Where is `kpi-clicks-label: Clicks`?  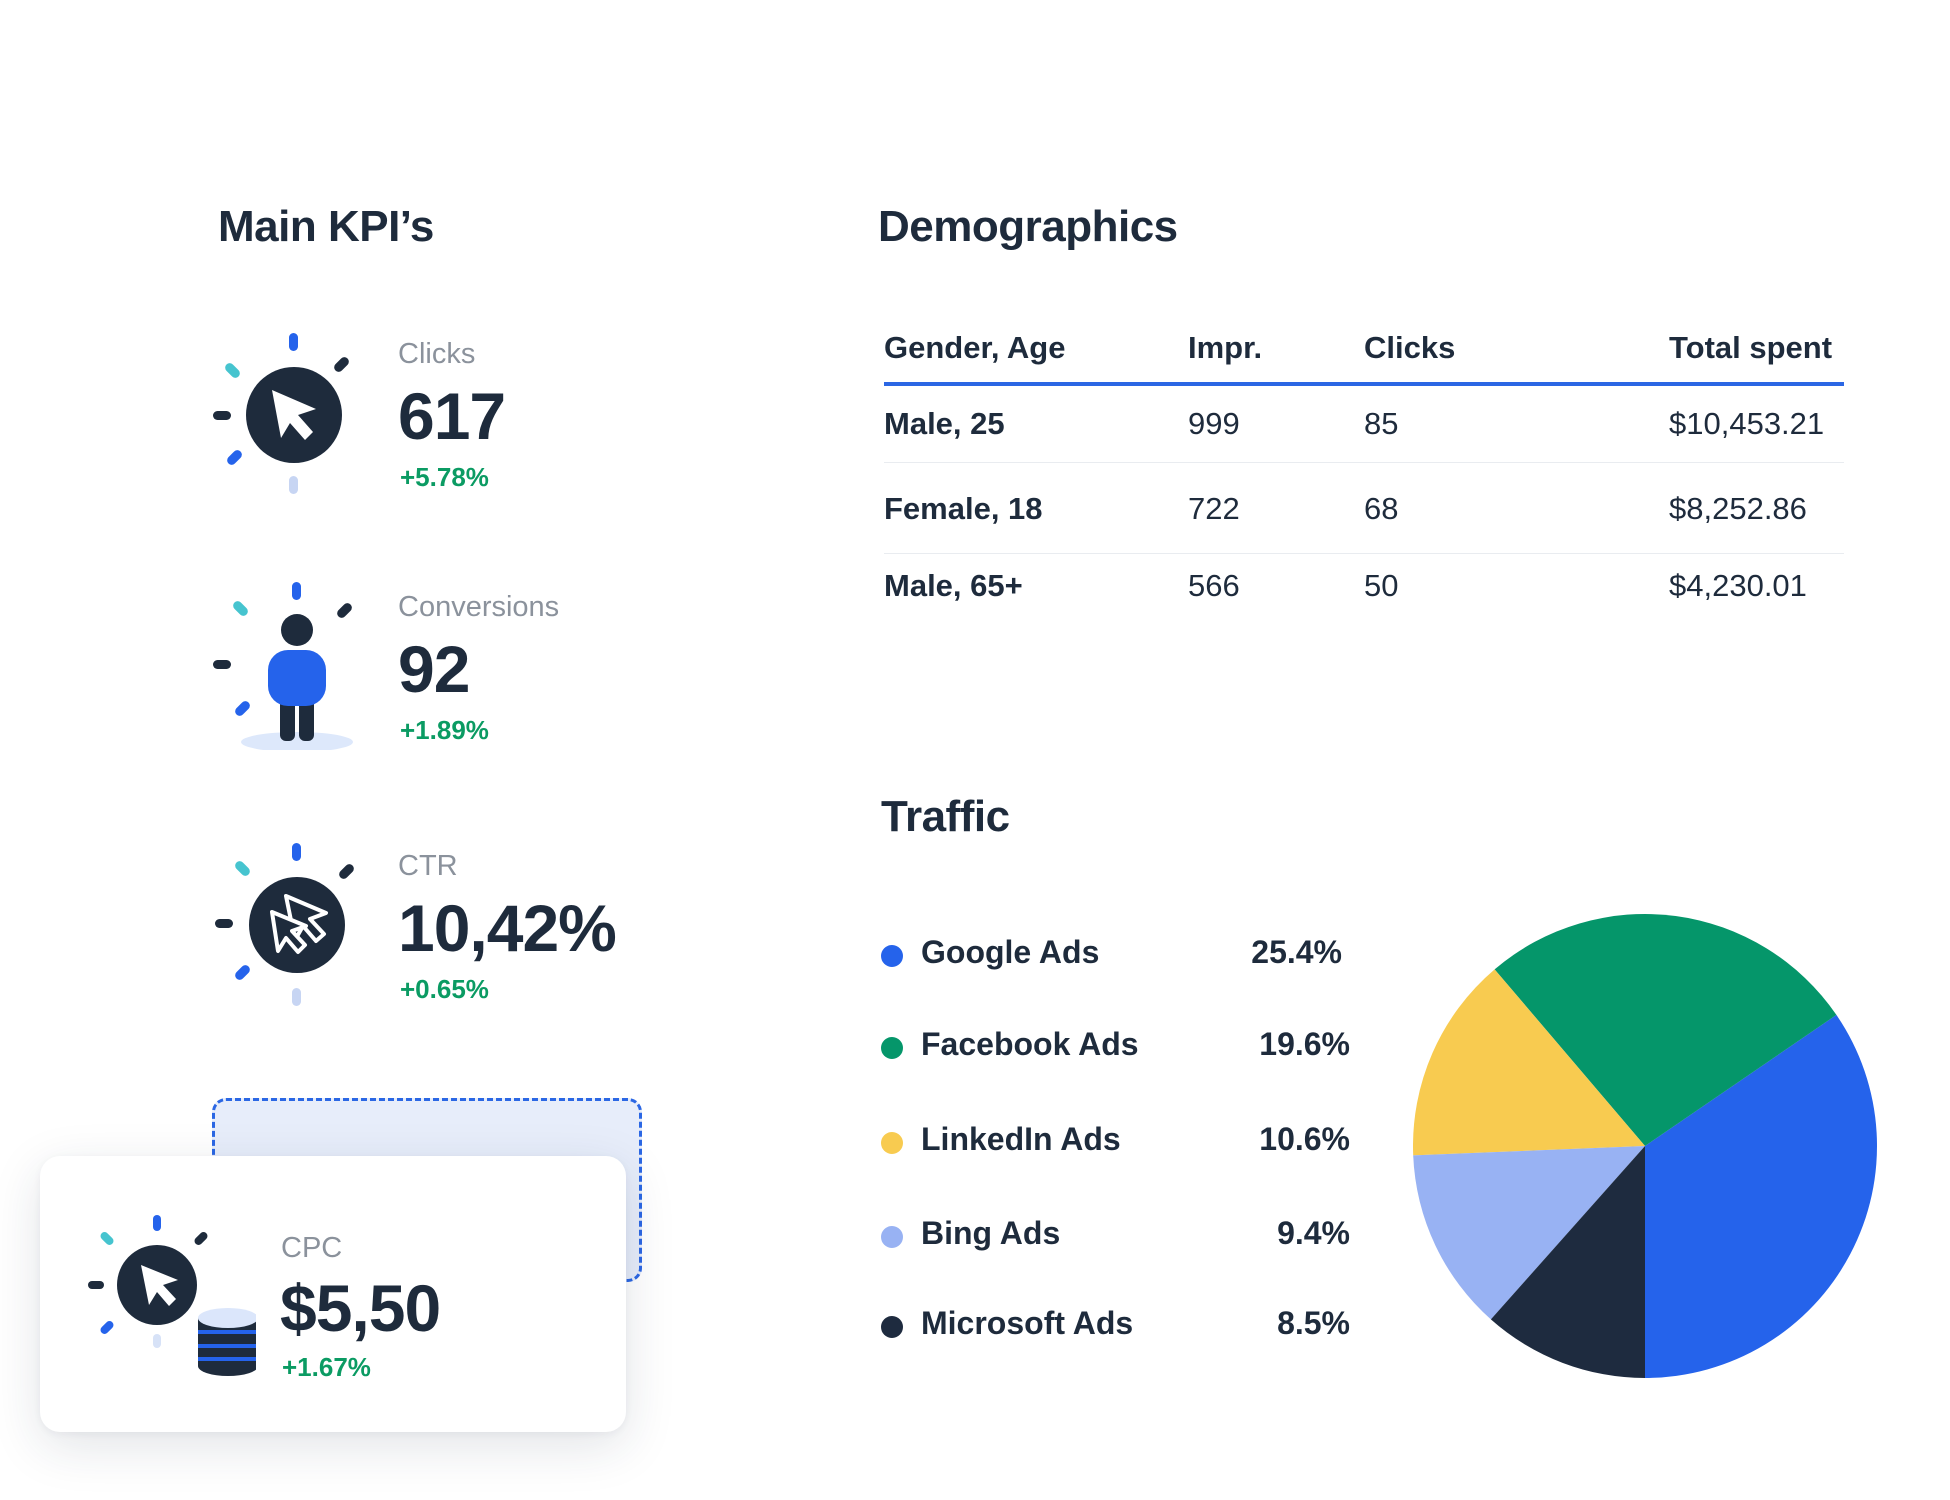 kpi-clicks-label: Clicks is located at coordinates (437, 354).